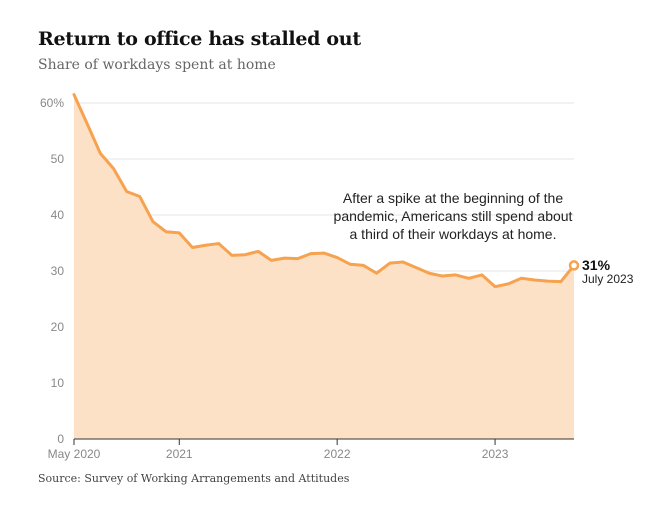 This screenshot has width=648, height=505. What do you see at coordinates (574, 265) in the screenshot?
I see `end-point-marker` at bounding box center [574, 265].